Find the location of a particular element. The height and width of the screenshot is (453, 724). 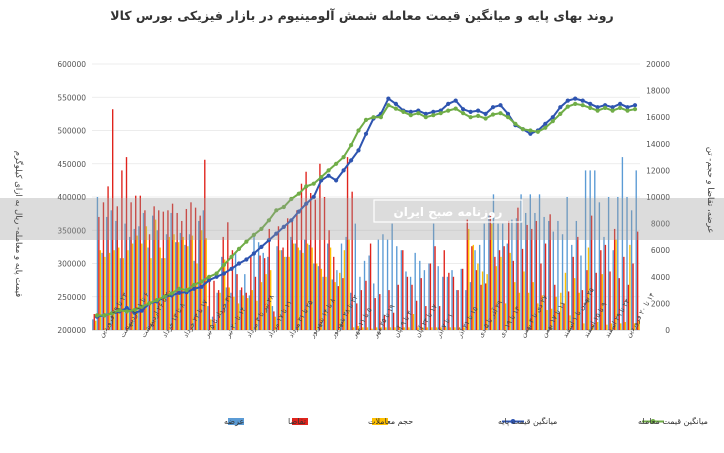

left-tick-label: 500000 is located at coordinates (71, 131).